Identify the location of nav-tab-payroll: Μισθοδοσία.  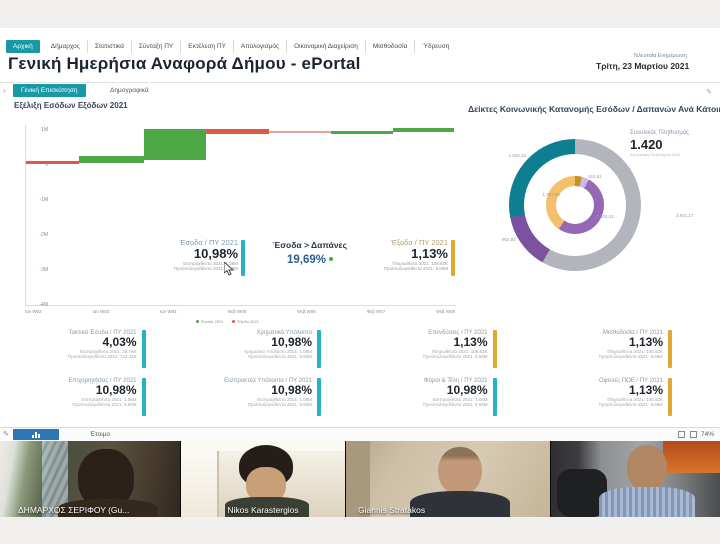
(391, 46).